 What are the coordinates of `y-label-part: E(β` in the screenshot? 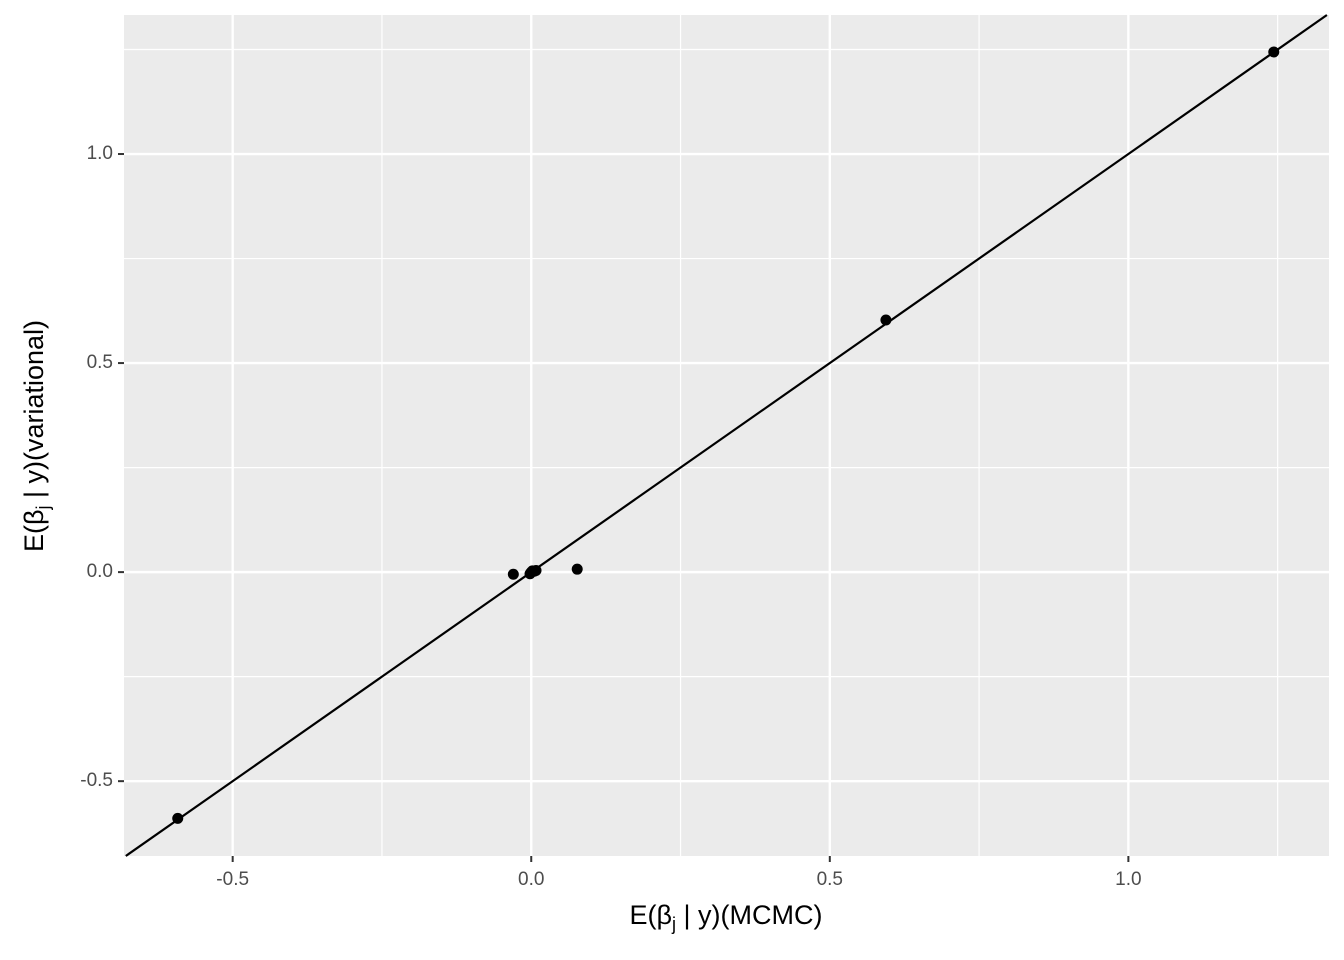 It's located at (34, 531).